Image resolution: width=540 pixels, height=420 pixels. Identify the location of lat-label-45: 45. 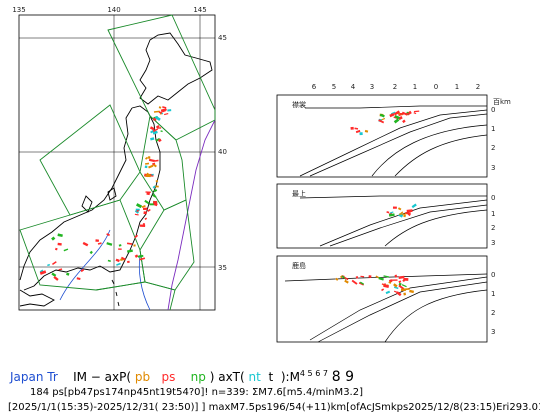
(222, 38).